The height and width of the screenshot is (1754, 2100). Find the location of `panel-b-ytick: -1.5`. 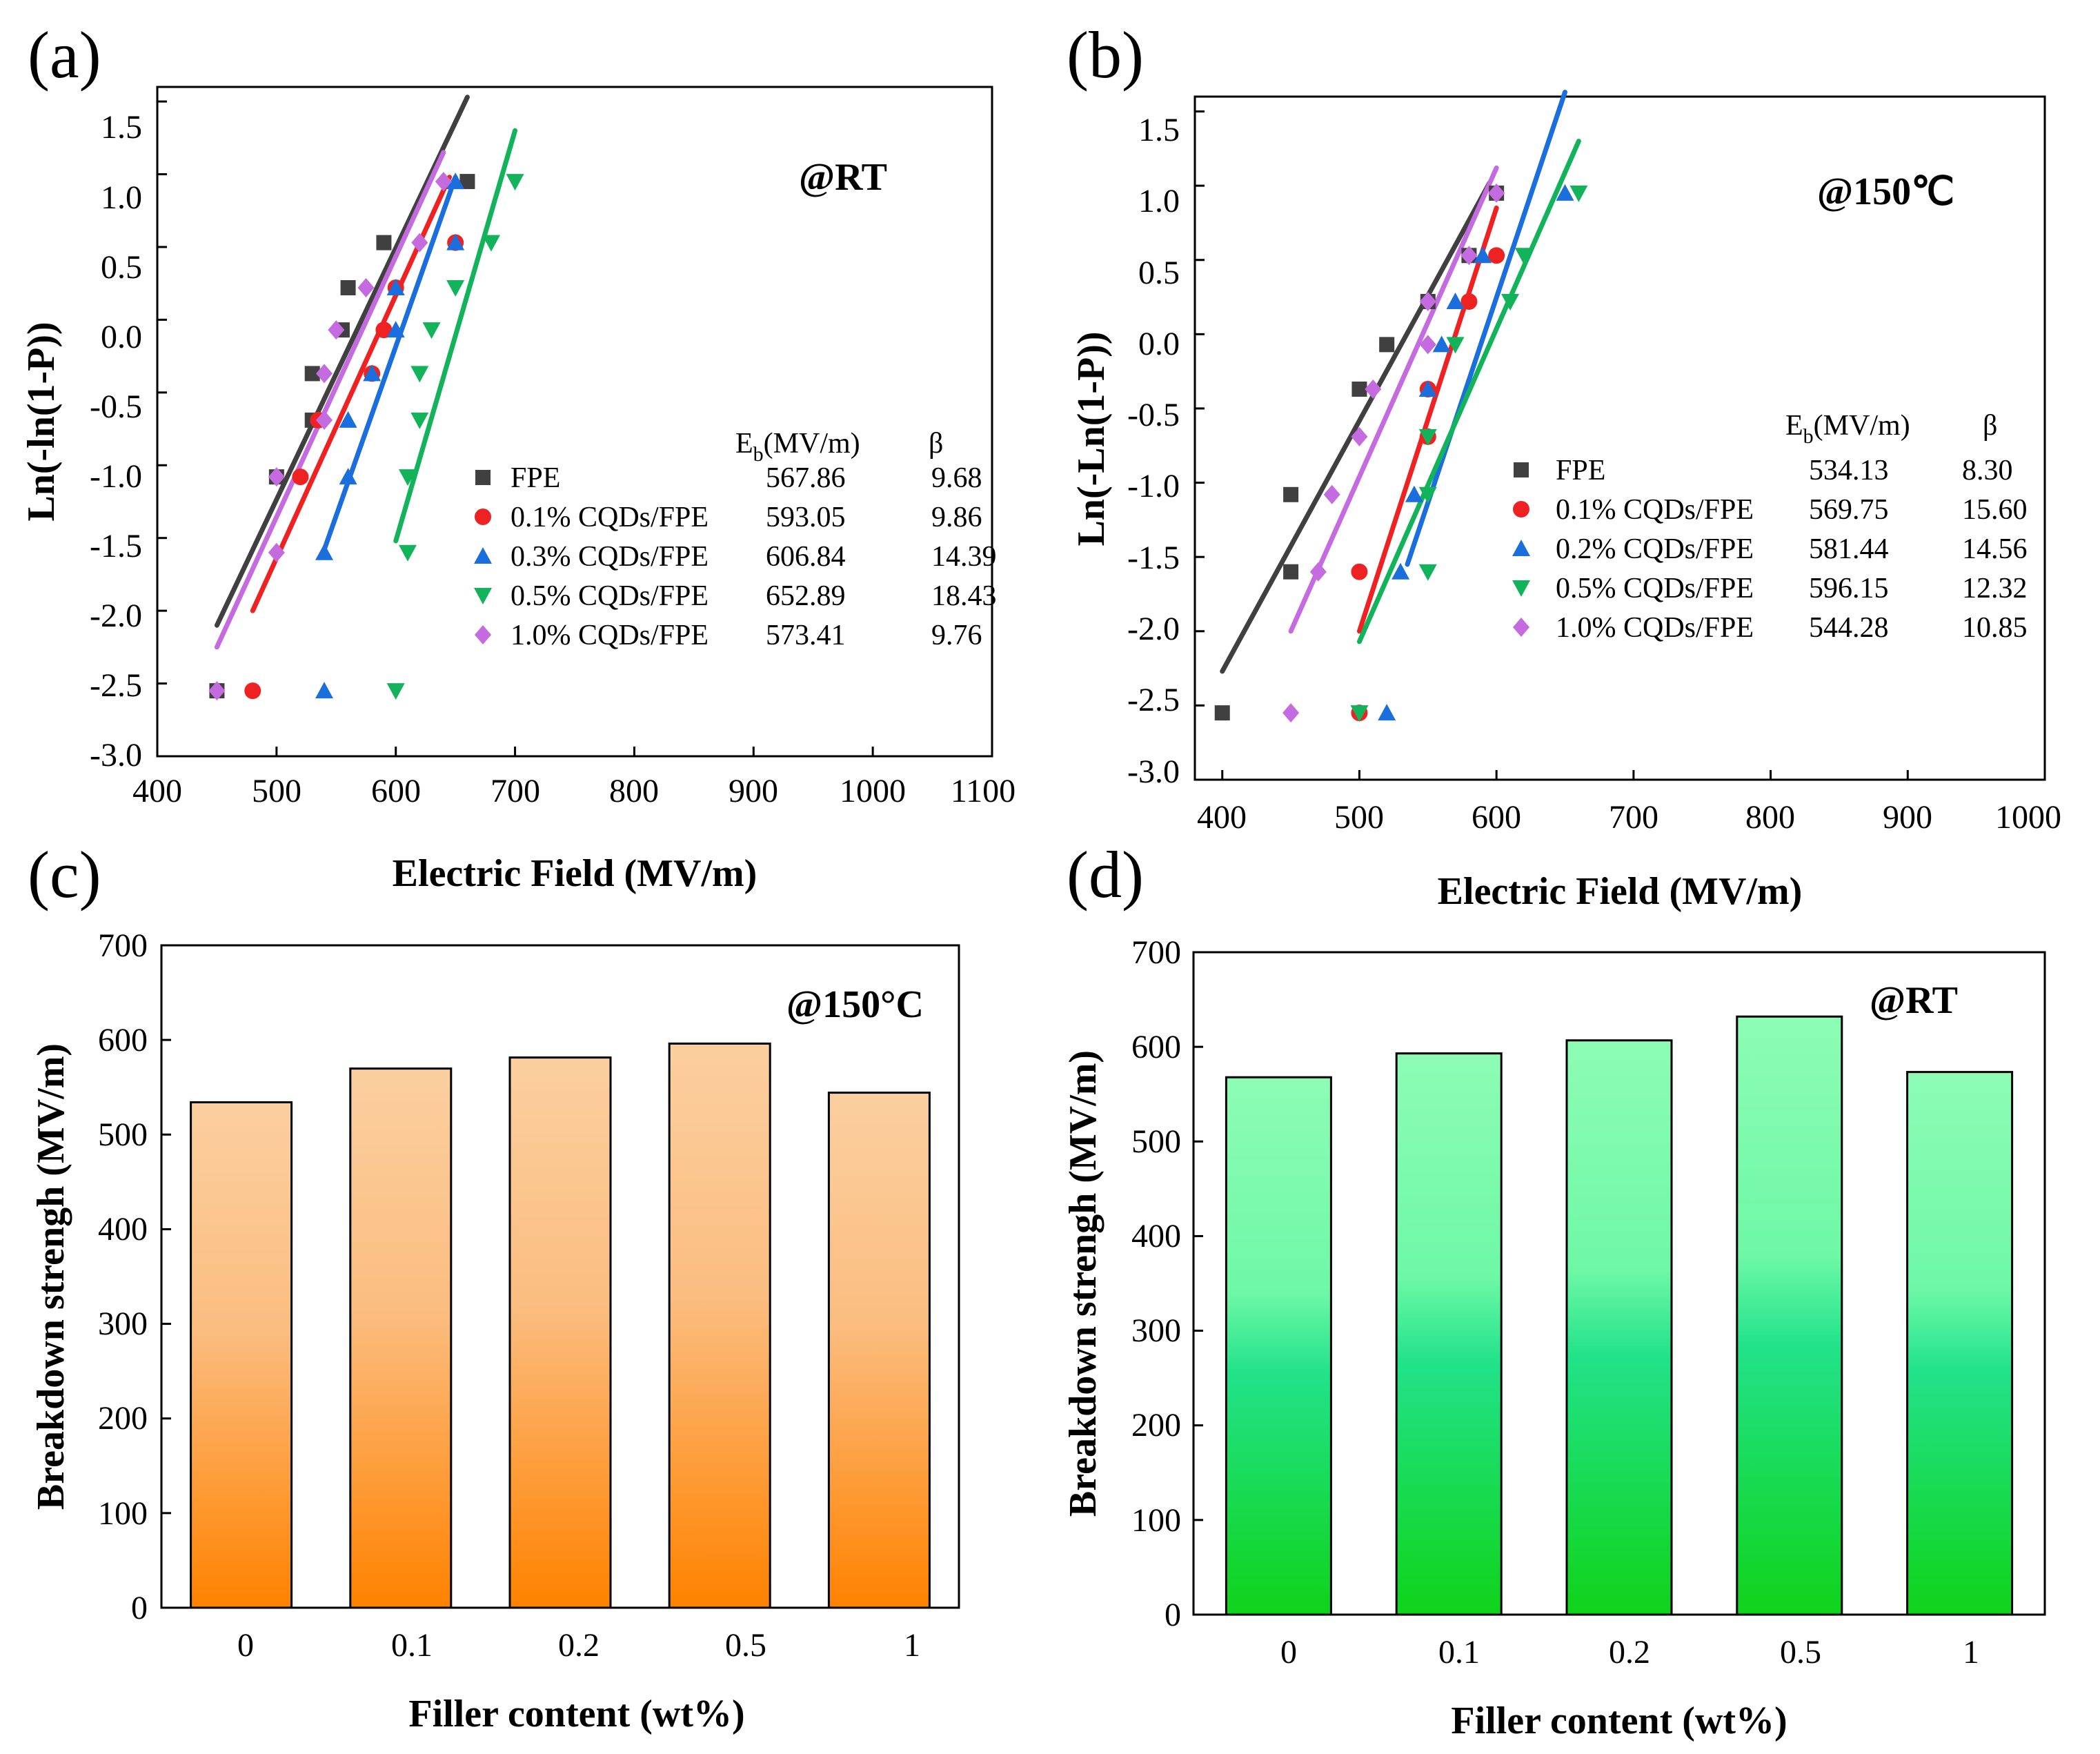

panel-b-ytick: -1.5 is located at coordinates (1153, 558).